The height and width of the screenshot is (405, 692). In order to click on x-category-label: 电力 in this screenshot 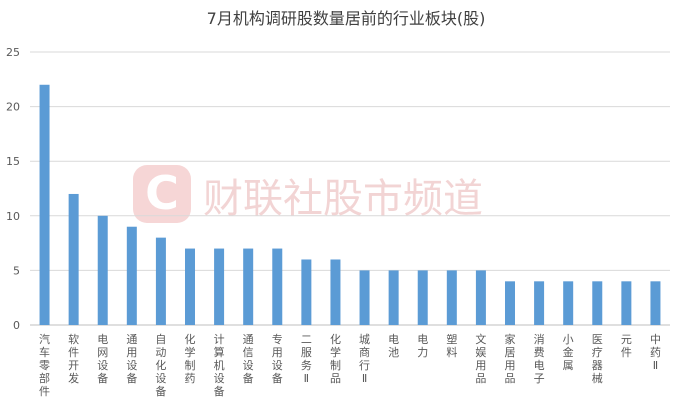, I will do `click(422, 346)`.